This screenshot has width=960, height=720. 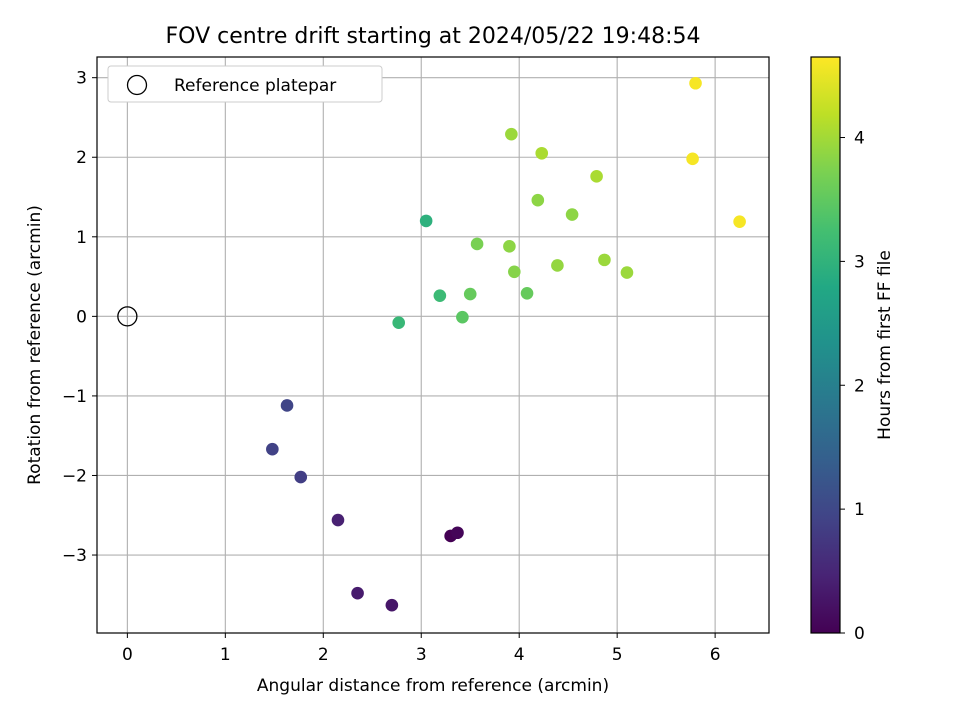 I want to click on legend-marker-reference, so click(x=137, y=85).